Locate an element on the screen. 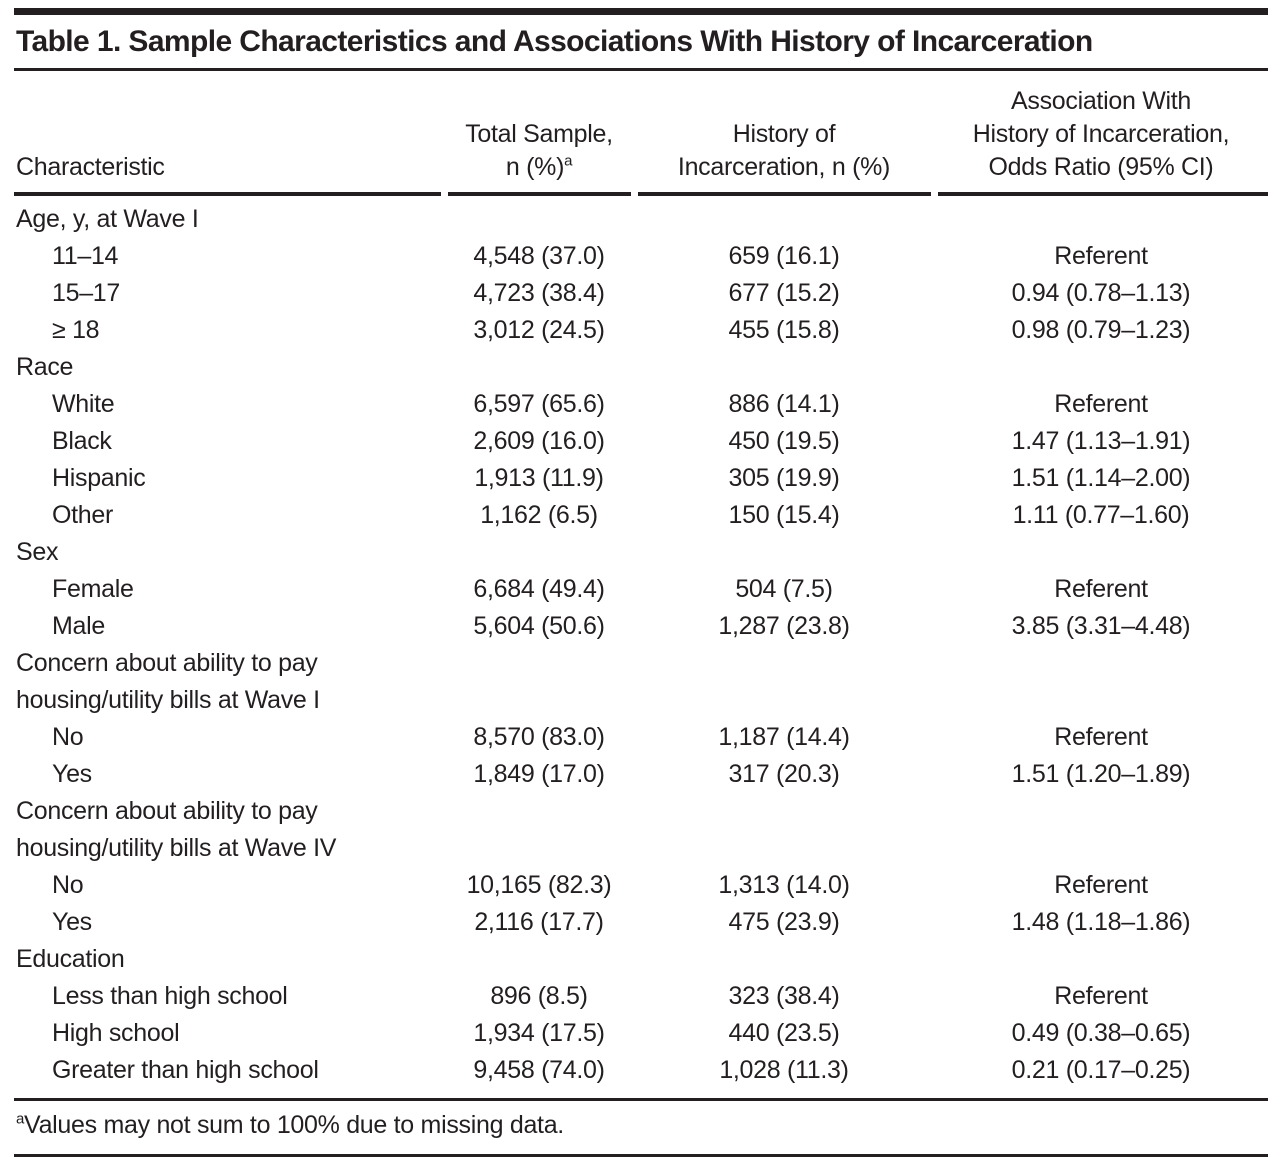 Image resolution: width=1282 pixels, height=1157 pixels. characteristic-cell: White is located at coordinates (83, 404).